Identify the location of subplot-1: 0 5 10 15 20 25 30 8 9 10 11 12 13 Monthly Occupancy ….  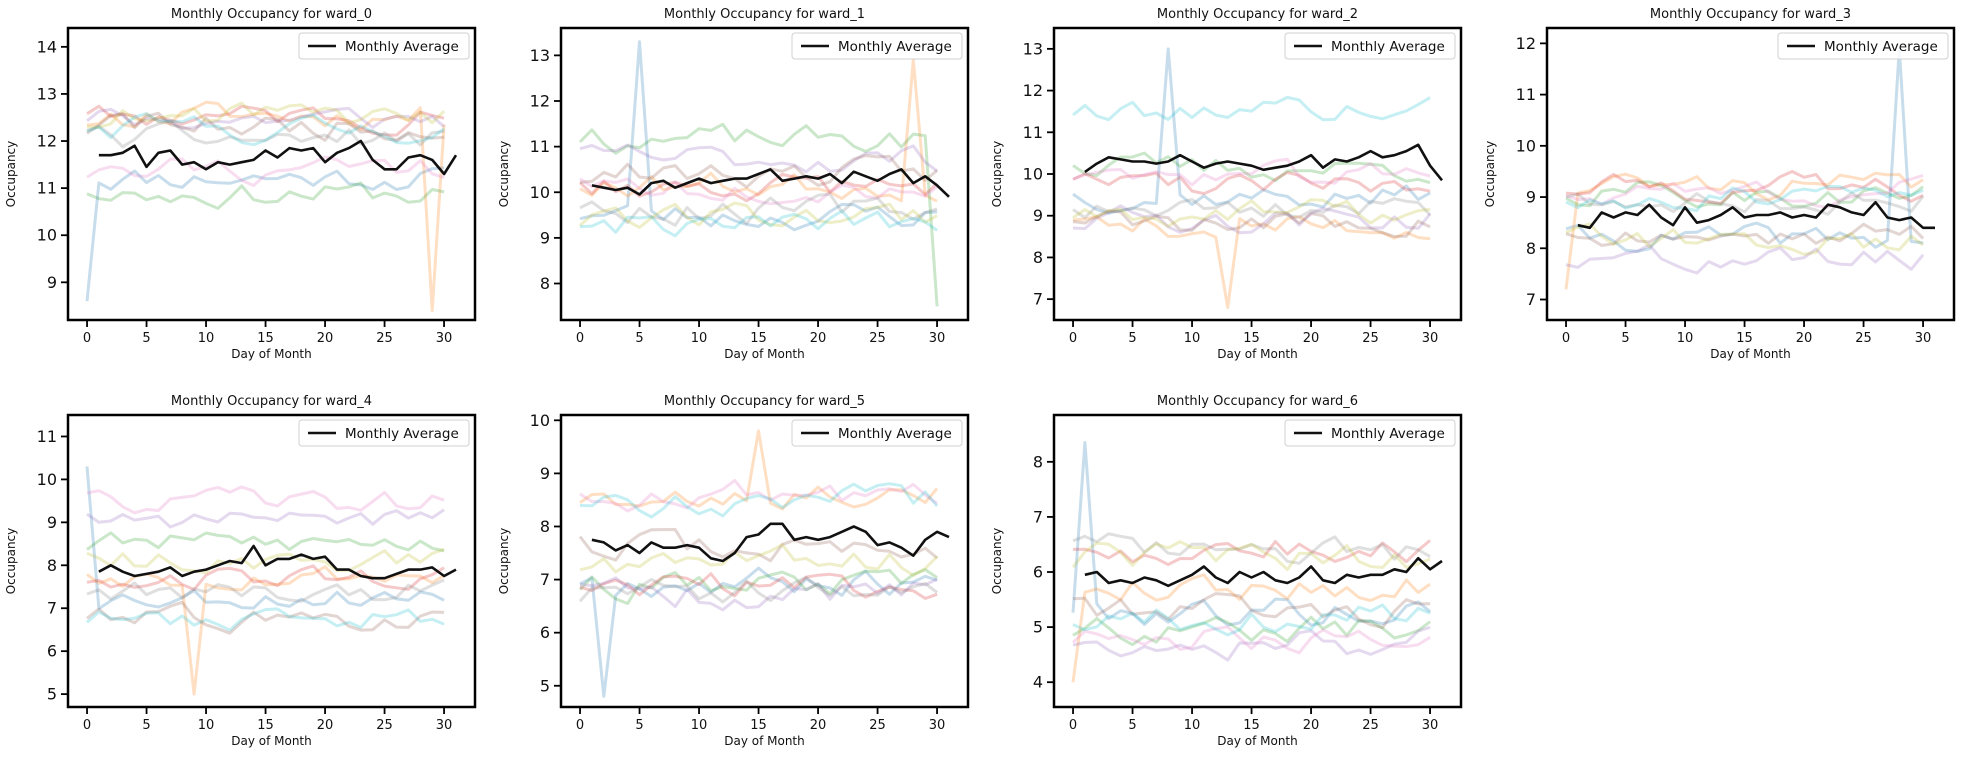
(733, 184).